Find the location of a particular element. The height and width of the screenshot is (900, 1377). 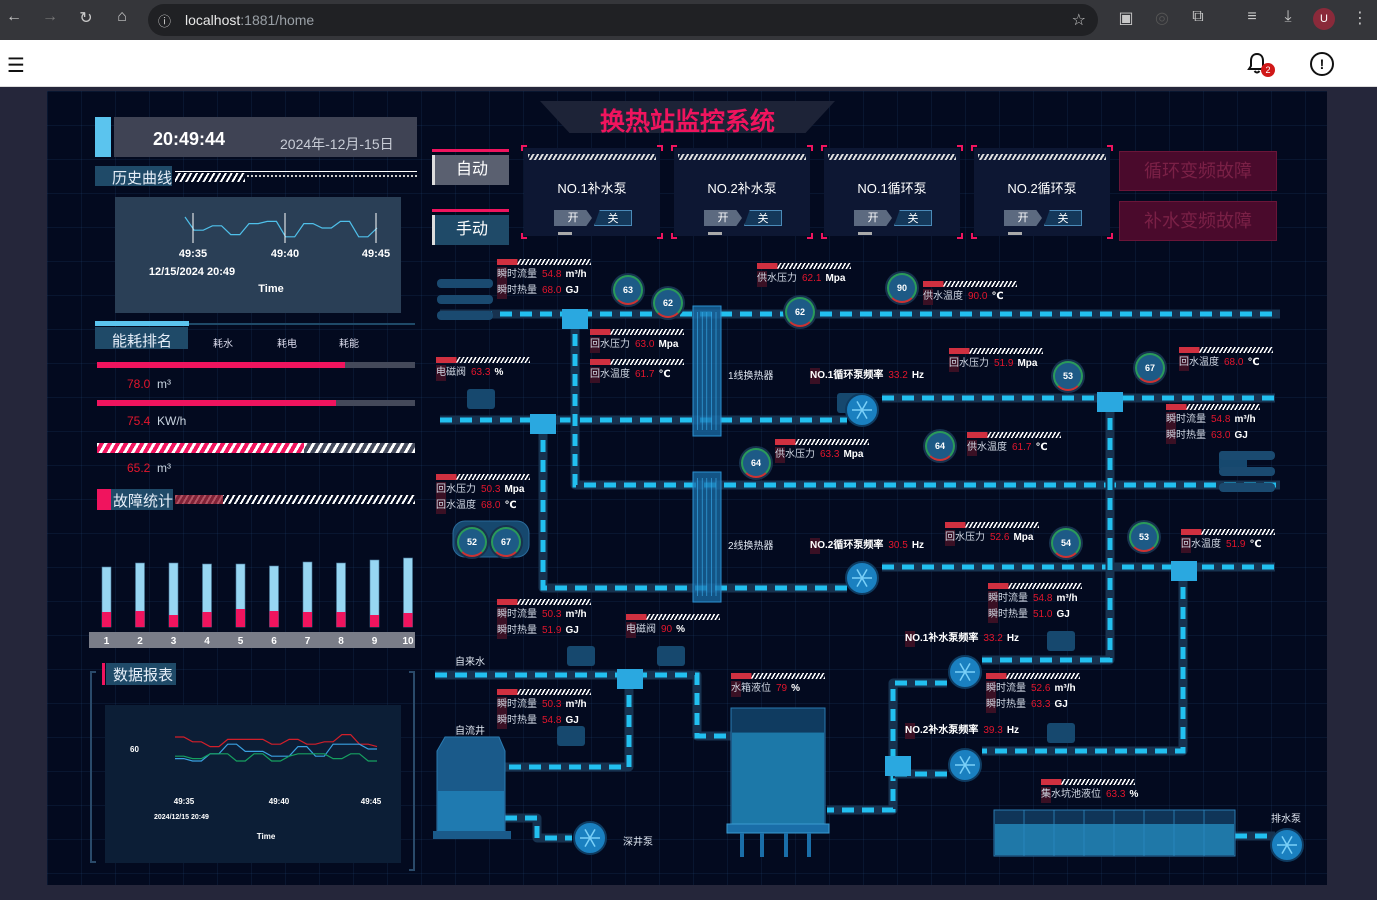

tab-data-report: 数据报表 is located at coordinates (141, 674).